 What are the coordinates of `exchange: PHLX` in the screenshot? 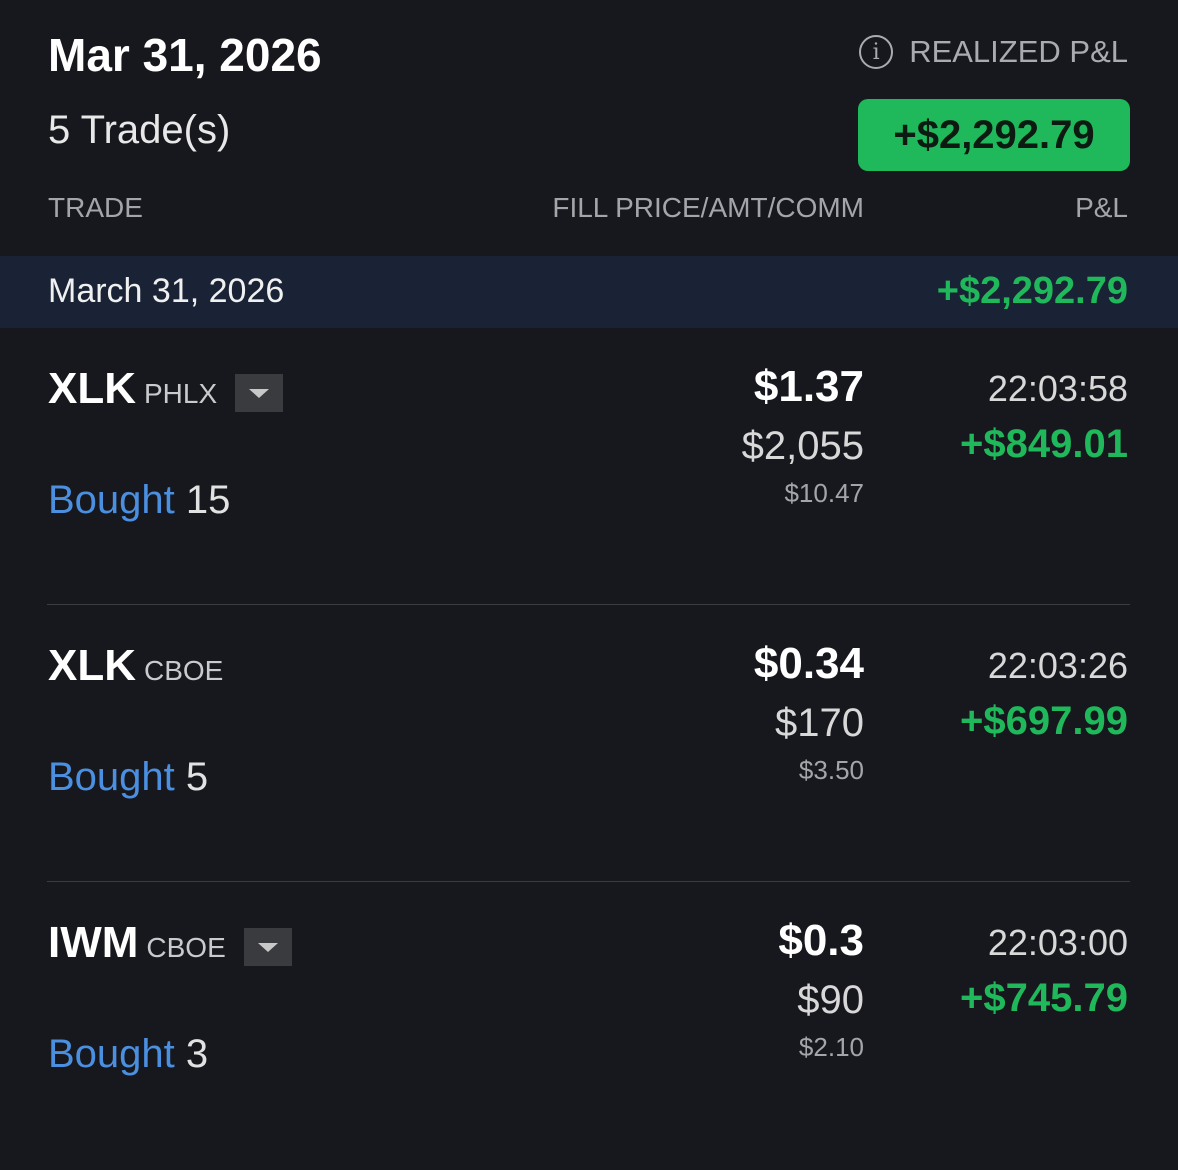 It's located at (181, 393).